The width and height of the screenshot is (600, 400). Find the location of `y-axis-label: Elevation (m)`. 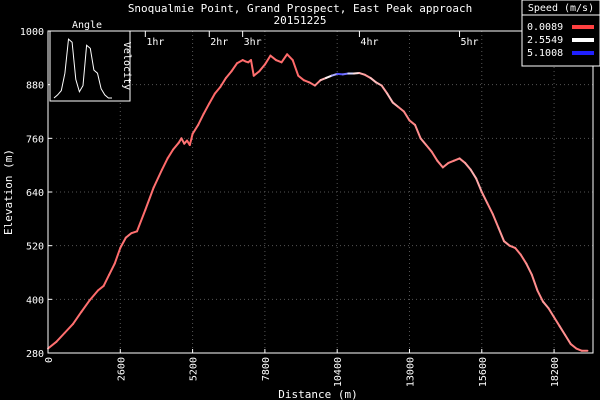

y-axis-label: Elevation (m) is located at coordinates (8, 192).